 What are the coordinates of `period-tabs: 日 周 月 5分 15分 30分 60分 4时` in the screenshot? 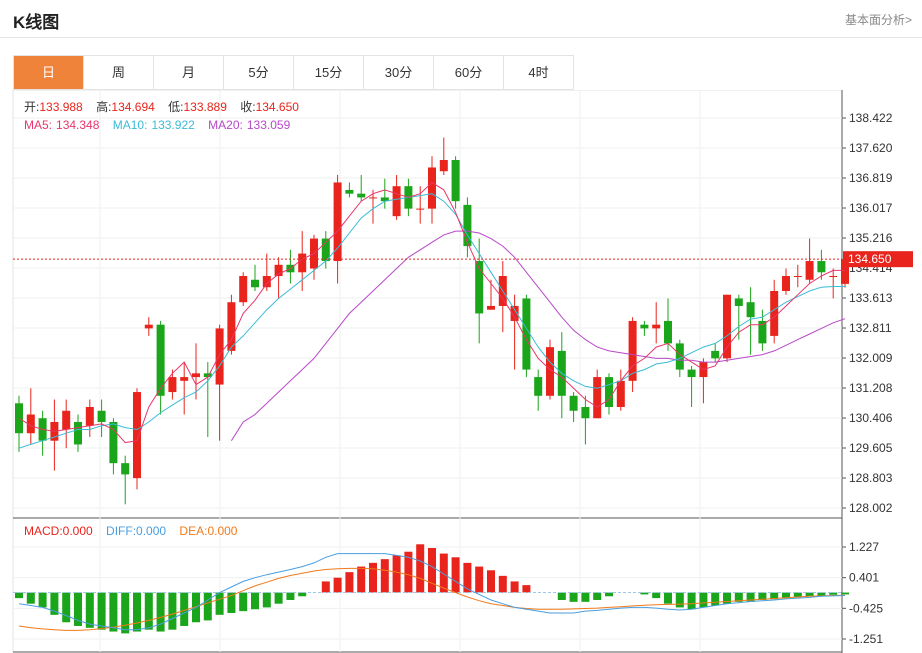 It's located at (293, 72).